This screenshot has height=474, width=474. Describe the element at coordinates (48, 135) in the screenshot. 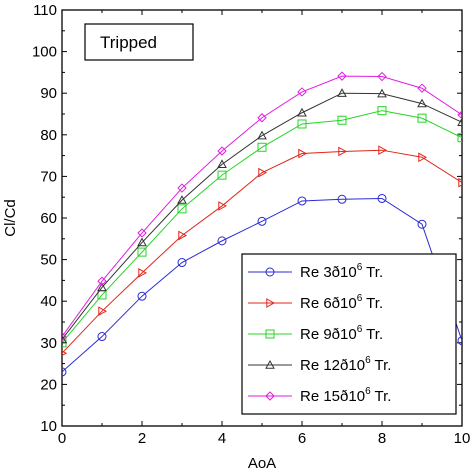

I see `y-tick-label: 80` at that location.